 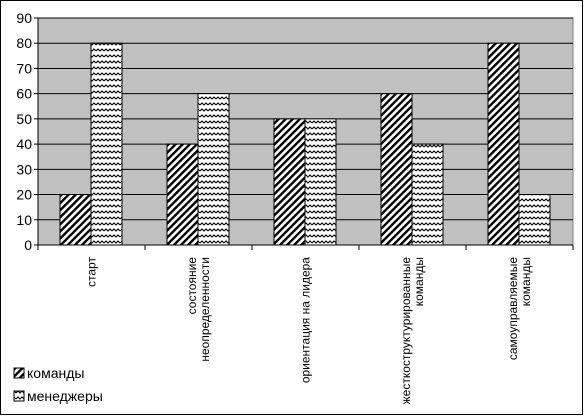 I want to click on x-category-label: неопределенности, so click(x=205, y=309).